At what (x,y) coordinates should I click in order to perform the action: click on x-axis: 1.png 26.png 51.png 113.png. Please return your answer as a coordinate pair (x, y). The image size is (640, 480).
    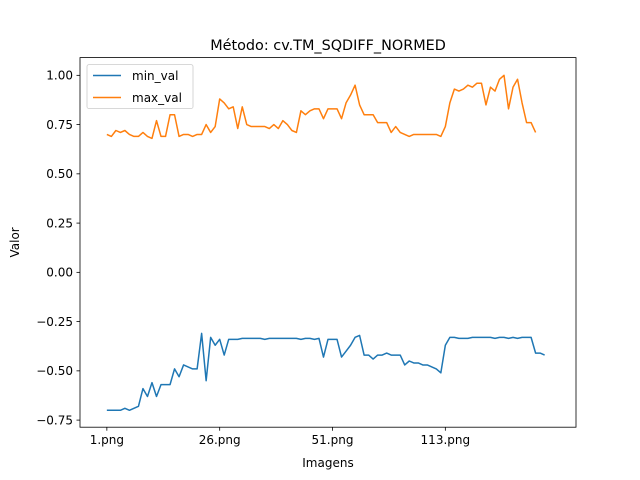
    Looking at the image, I should click on (280, 437).